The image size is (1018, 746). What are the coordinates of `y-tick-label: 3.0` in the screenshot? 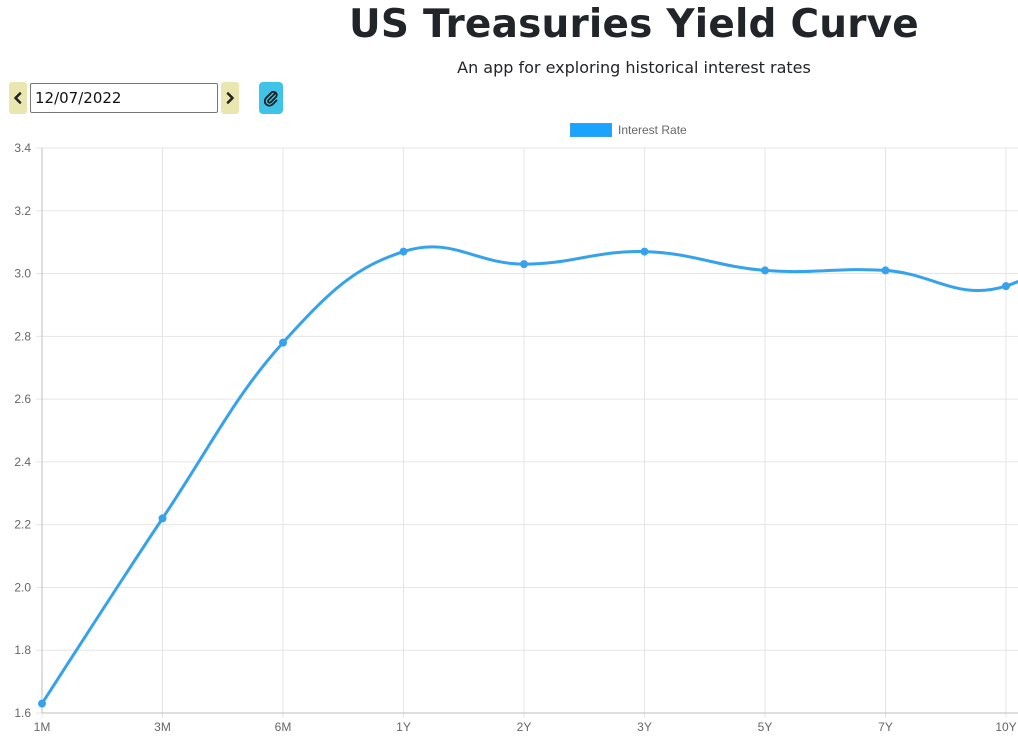 It's located at (22, 274).